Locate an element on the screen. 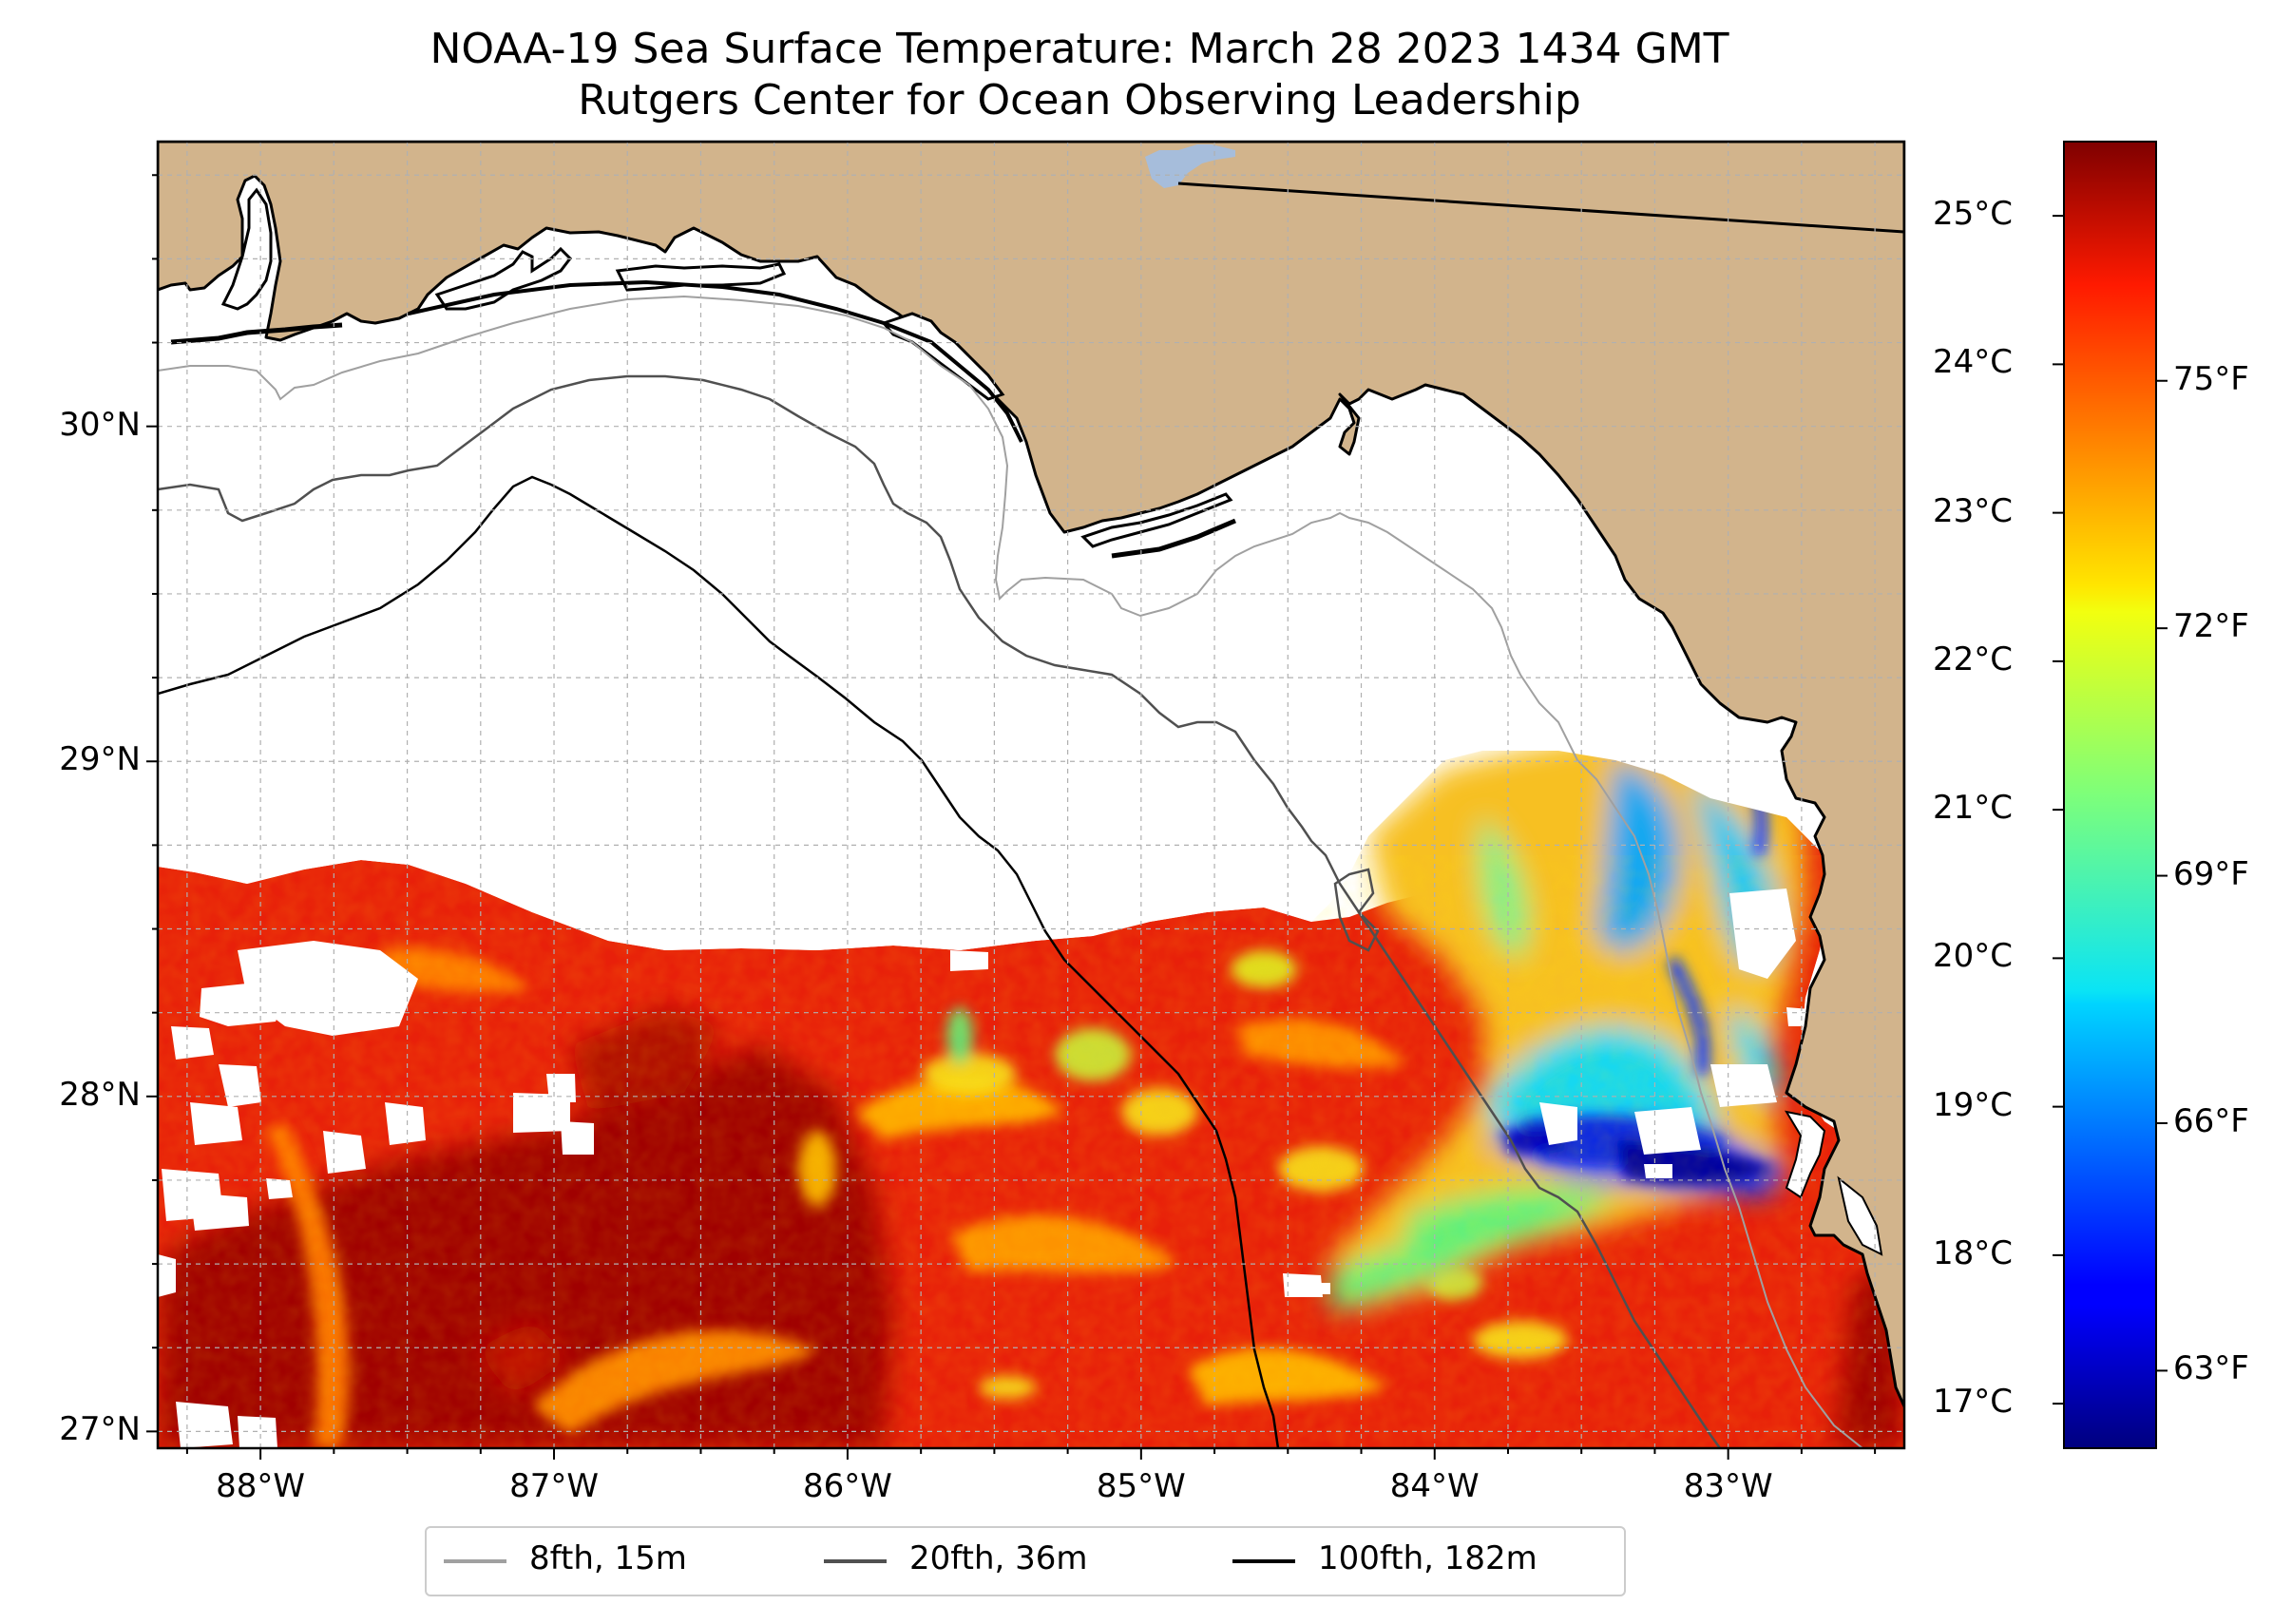  fahrenheit-tick-label: 72°F is located at coordinates (2211, 626).